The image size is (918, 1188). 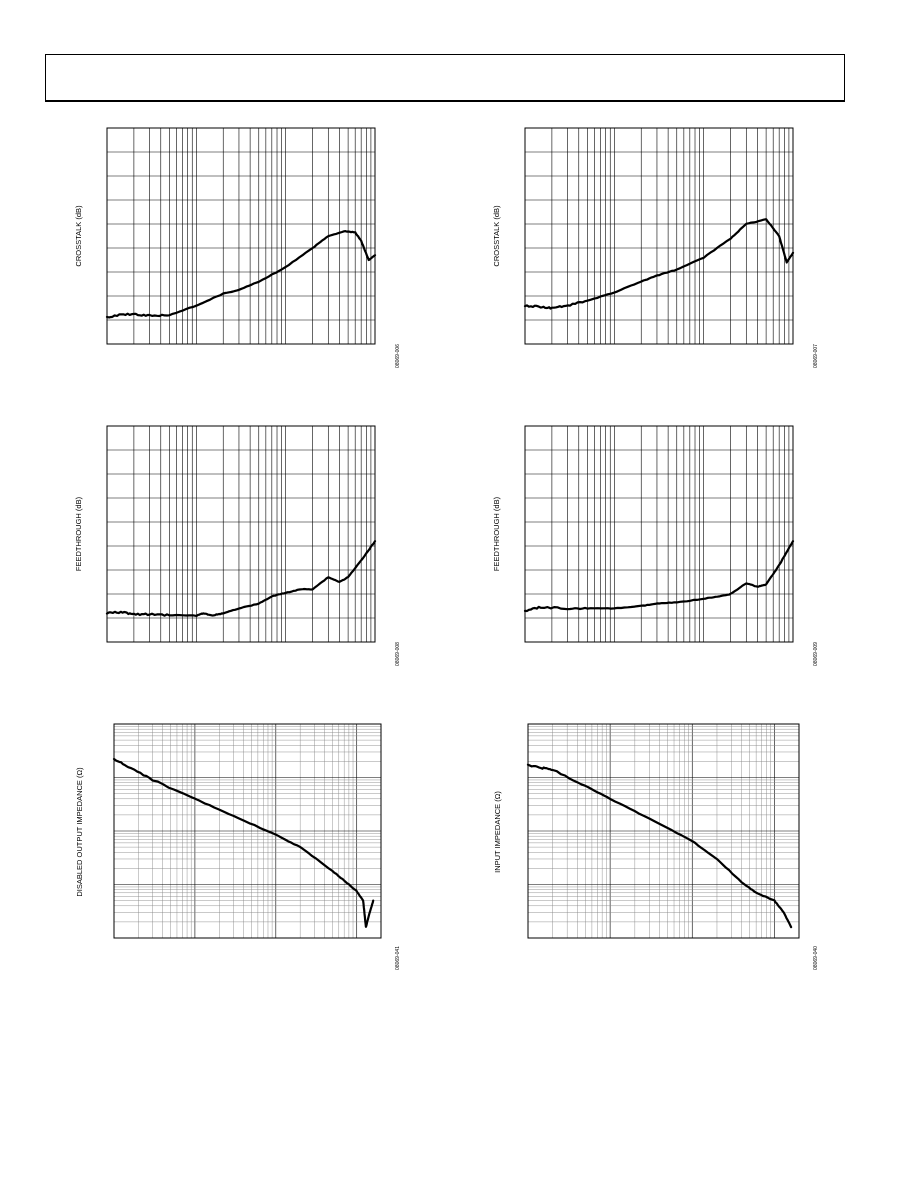 What do you see at coordinates (816, 958) in the screenshot?
I see `figure-id: 08069-040` at bounding box center [816, 958].